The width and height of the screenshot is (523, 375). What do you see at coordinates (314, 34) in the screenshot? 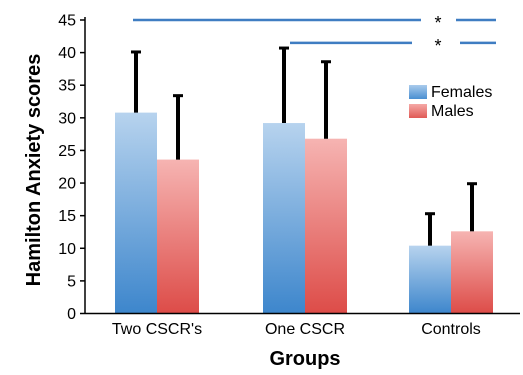
I see `significance-group: **` at bounding box center [314, 34].